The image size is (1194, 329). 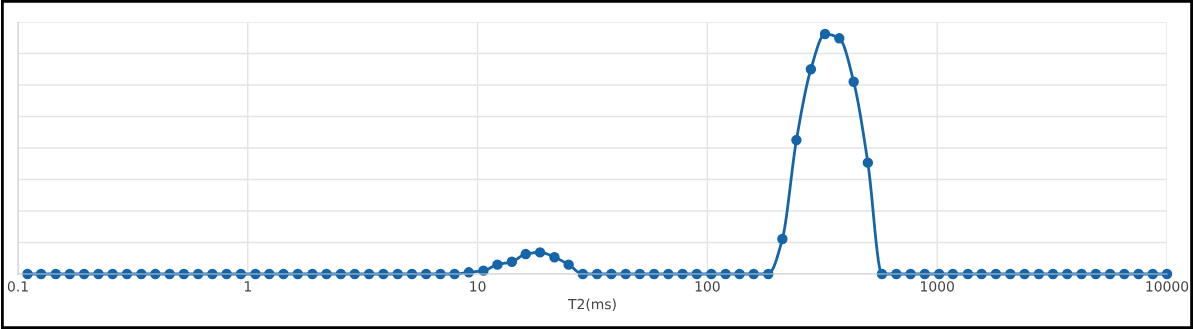 What do you see at coordinates (937, 286) in the screenshot?
I see `x-tick-label: 1000` at bounding box center [937, 286].